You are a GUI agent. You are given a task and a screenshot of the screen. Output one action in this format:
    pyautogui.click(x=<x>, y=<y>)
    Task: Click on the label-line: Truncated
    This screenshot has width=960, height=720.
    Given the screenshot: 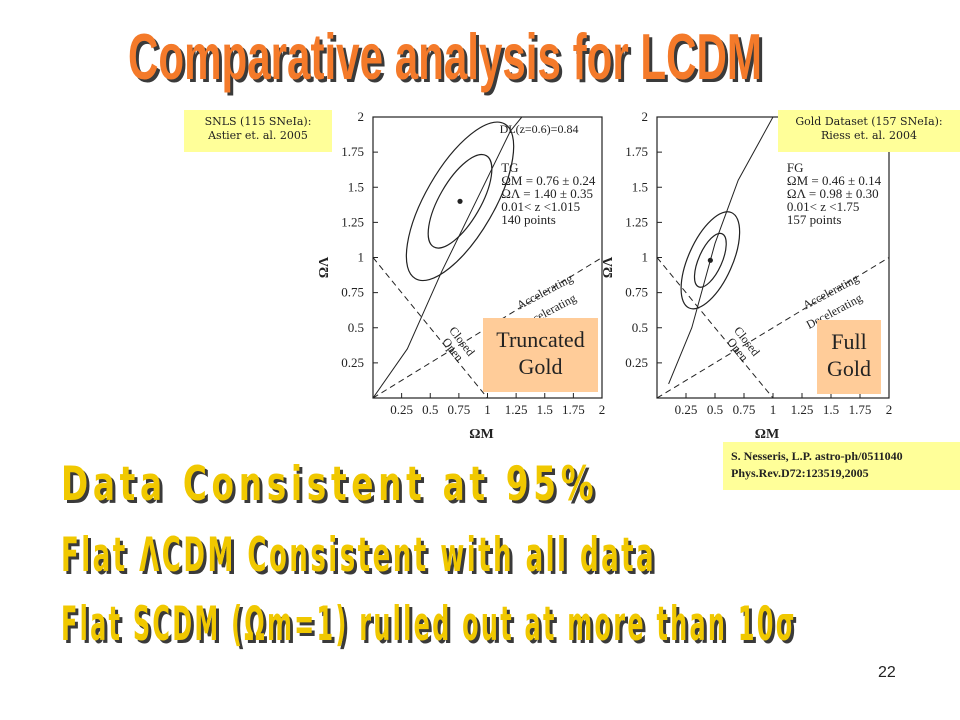 What is the action you would take?
    pyautogui.click(x=540, y=339)
    